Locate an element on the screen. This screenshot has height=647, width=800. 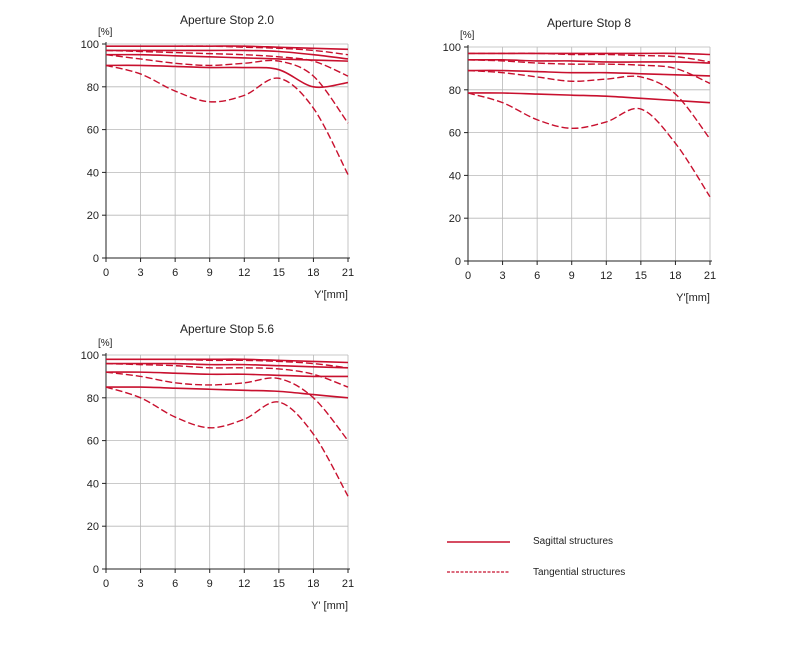
chart-title: Aperture Stop 8 is located at coordinates (589, 23).